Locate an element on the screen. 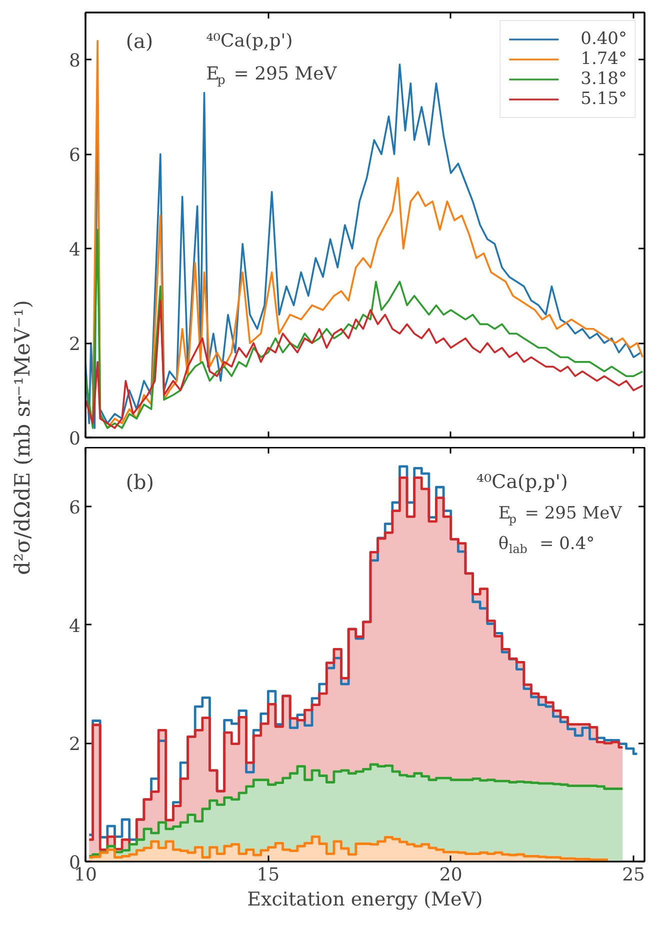  y-tick-label: 0 is located at coordinates (74, 439).